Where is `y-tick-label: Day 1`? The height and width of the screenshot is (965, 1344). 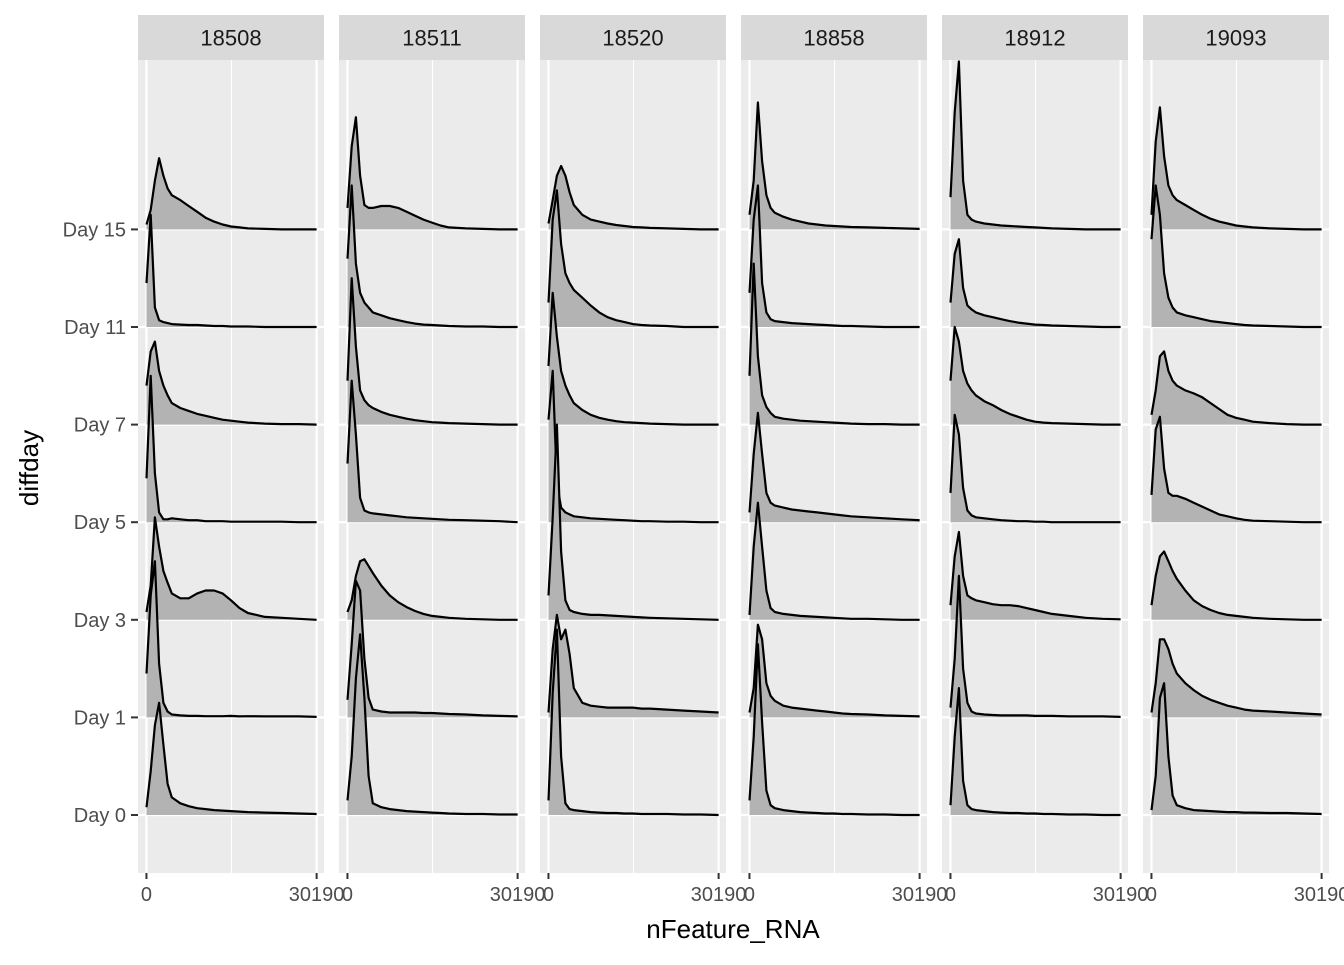 y-tick-label: Day 1 is located at coordinates (100, 718).